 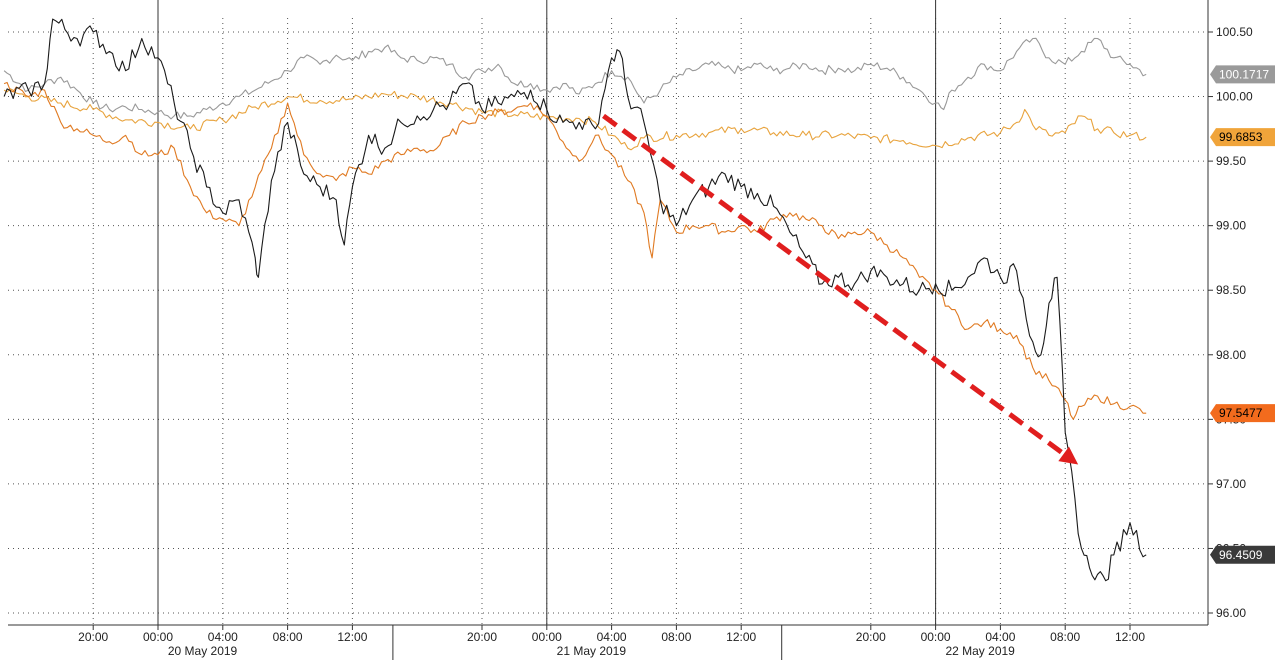 I want to click on y-tick-label: 96.00, so click(x=1231, y=613).